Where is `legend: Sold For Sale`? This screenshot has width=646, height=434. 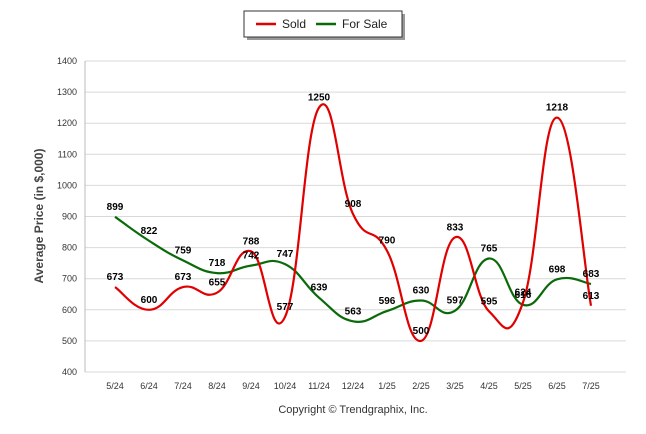
legend: Sold For Sale is located at coordinates (324, 25).